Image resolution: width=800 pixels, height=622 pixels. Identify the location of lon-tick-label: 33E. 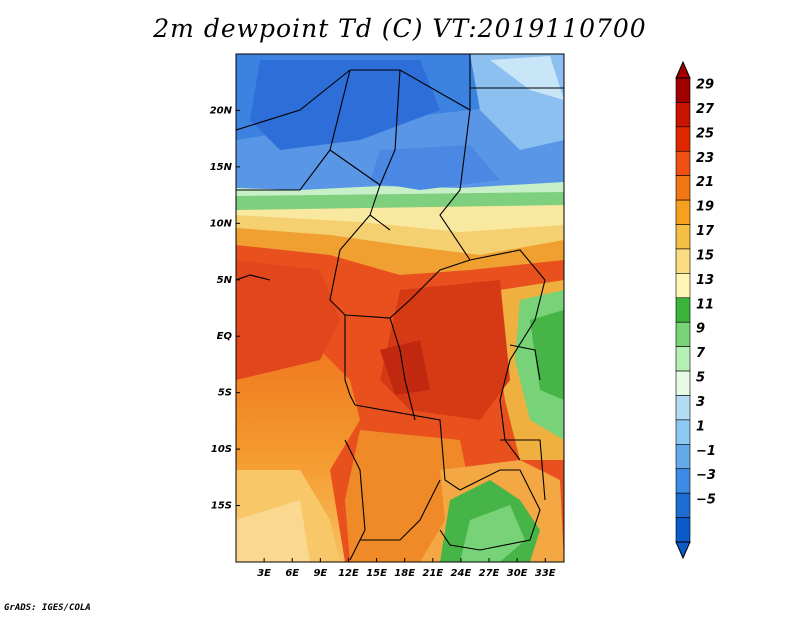
(545, 573).